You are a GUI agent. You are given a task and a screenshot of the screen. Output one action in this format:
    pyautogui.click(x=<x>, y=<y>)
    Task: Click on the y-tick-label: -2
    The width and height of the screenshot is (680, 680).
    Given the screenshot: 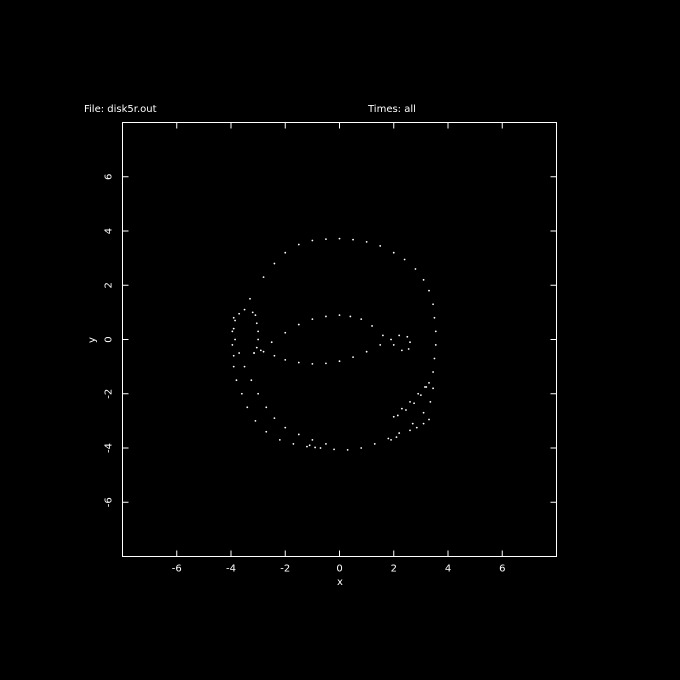 What is the action you would take?
    pyautogui.click(x=109, y=394)
    